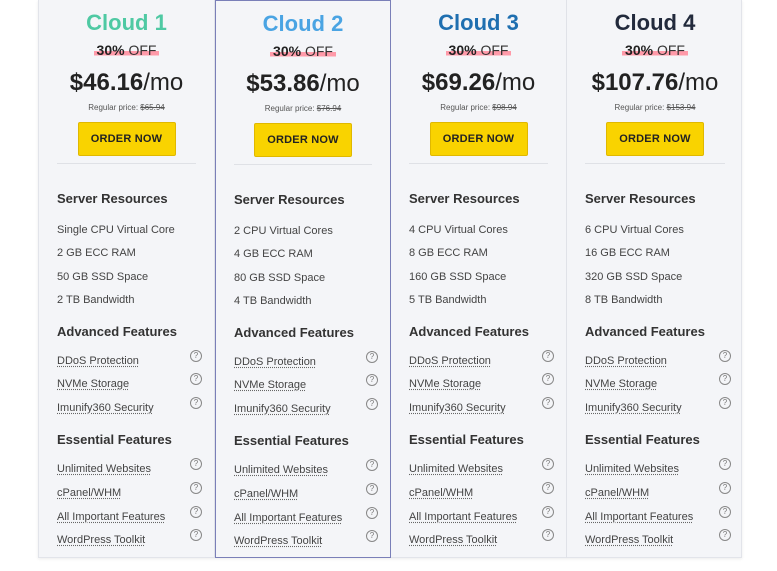 This screenshot has width=777, height=571. Describe the element at coordinates (655, 163) in the screenshot. I see `divider` at that location.